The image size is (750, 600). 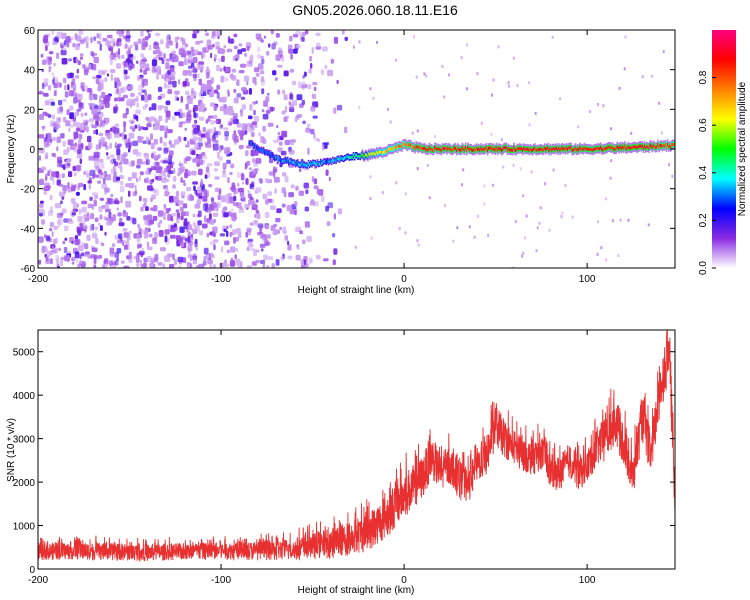 I want to click on x-tick-label: -200, so click(x=38, y=580).